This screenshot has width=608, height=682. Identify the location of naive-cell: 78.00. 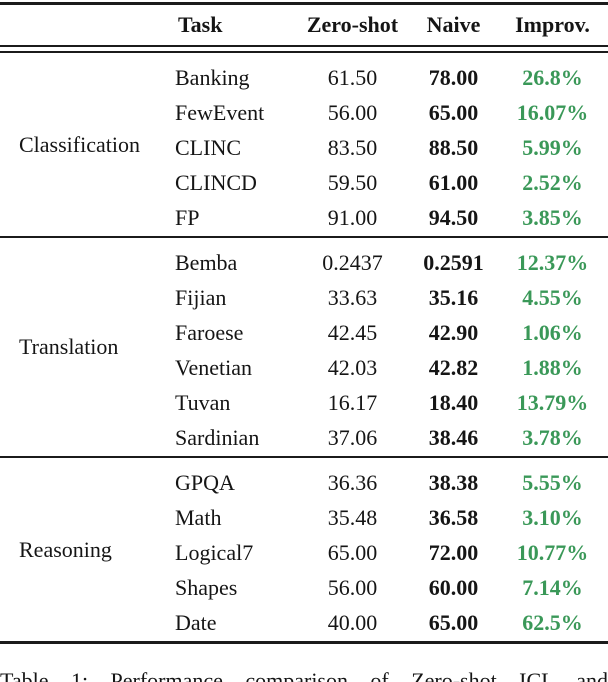
(453, 77).